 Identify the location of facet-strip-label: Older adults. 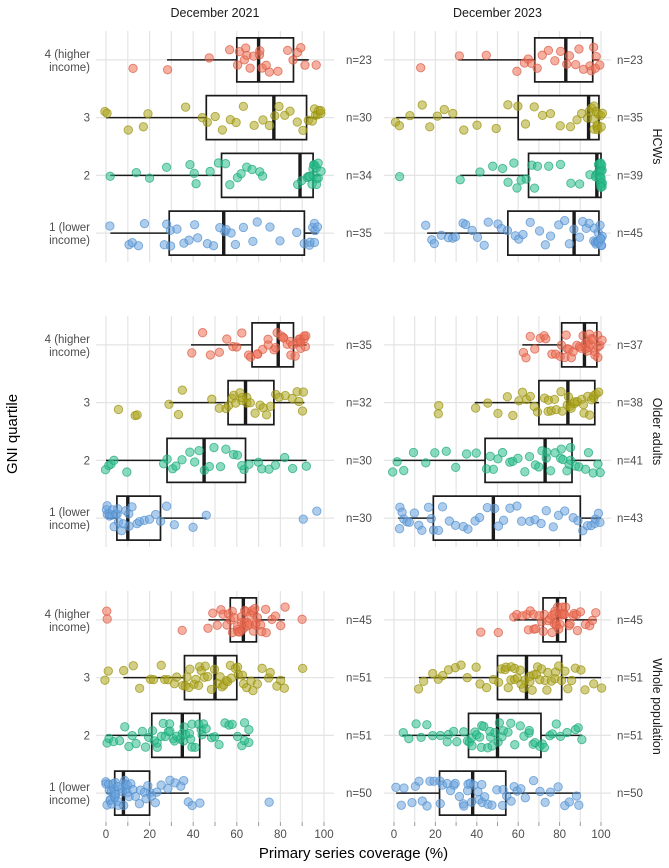
(657, 431).